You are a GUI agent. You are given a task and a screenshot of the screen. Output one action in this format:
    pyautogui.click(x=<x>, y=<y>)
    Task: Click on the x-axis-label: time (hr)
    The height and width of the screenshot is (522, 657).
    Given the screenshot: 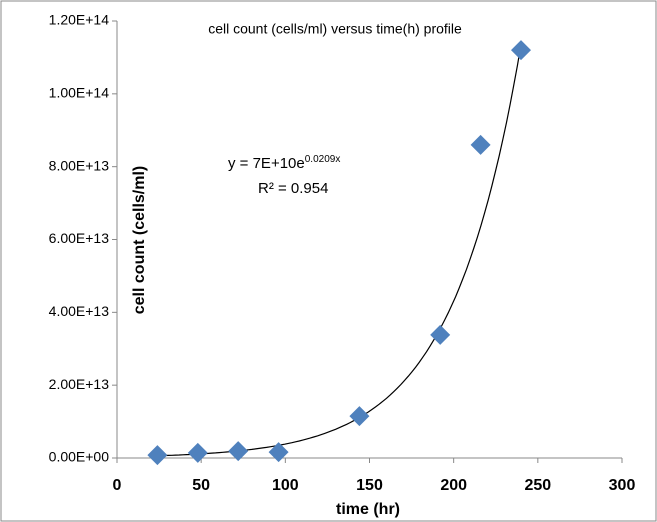 What is the action you would take?
    pyautogui.click(x=368, y=509)
    